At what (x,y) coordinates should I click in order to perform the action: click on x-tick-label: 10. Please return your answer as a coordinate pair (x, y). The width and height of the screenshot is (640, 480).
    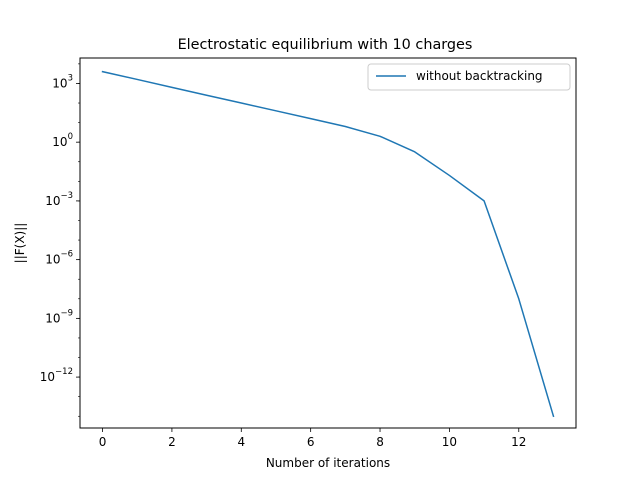
    Looking at the image, I should click on (449, 442).